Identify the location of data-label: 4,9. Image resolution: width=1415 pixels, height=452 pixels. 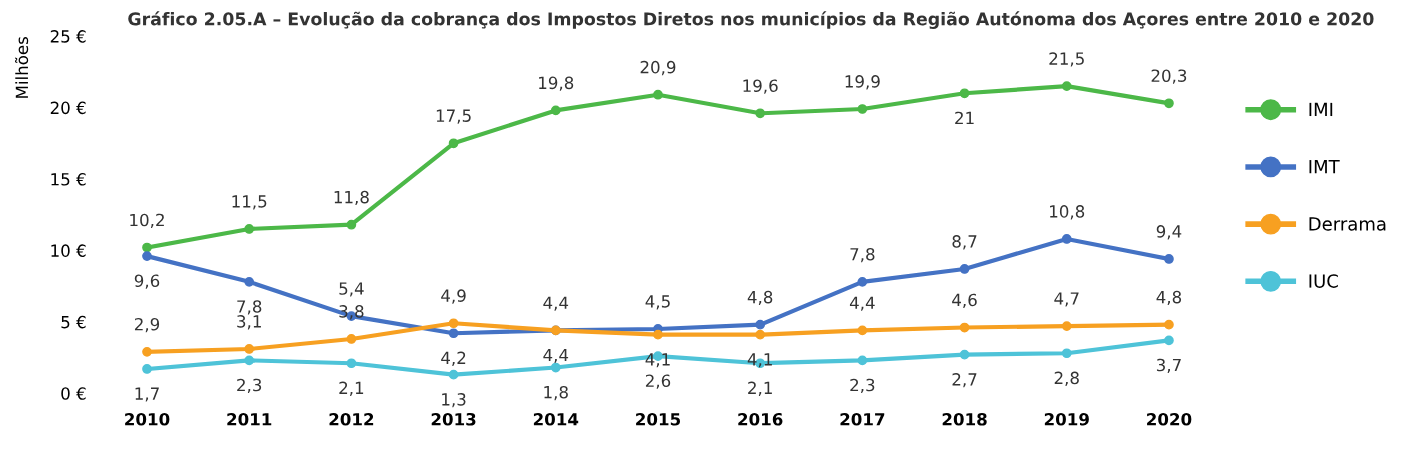
(453, 296).